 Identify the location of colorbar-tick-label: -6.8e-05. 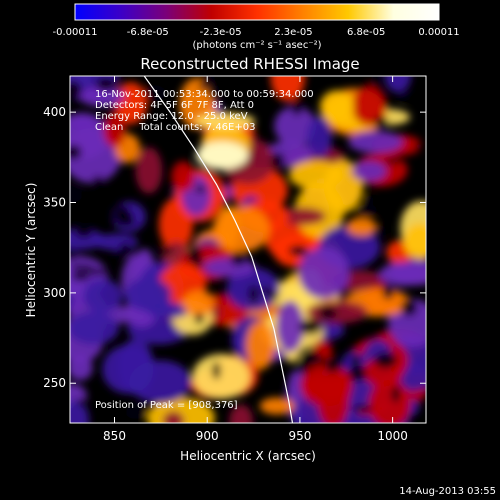
(148, 32).